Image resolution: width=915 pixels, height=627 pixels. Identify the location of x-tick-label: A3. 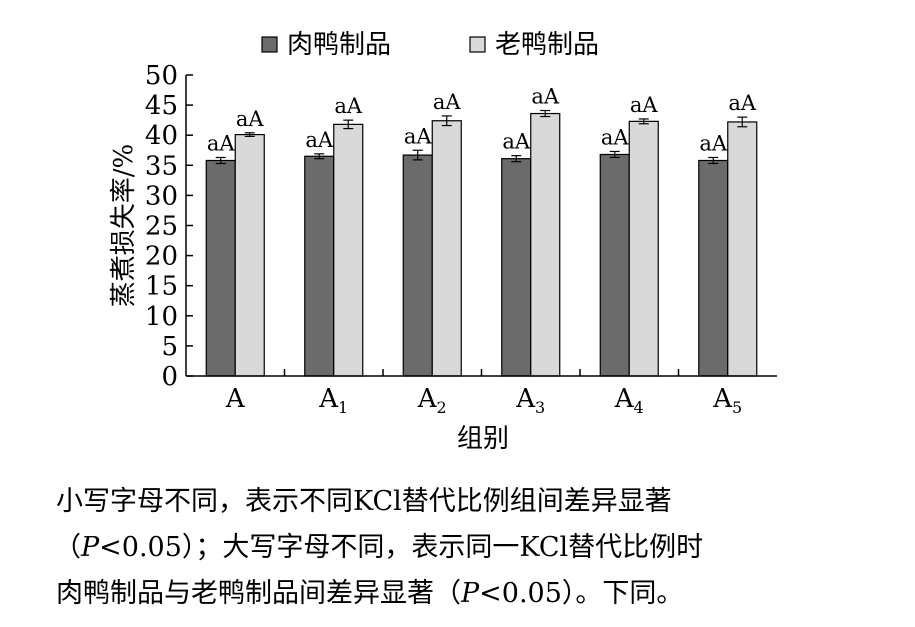
(530, 400).